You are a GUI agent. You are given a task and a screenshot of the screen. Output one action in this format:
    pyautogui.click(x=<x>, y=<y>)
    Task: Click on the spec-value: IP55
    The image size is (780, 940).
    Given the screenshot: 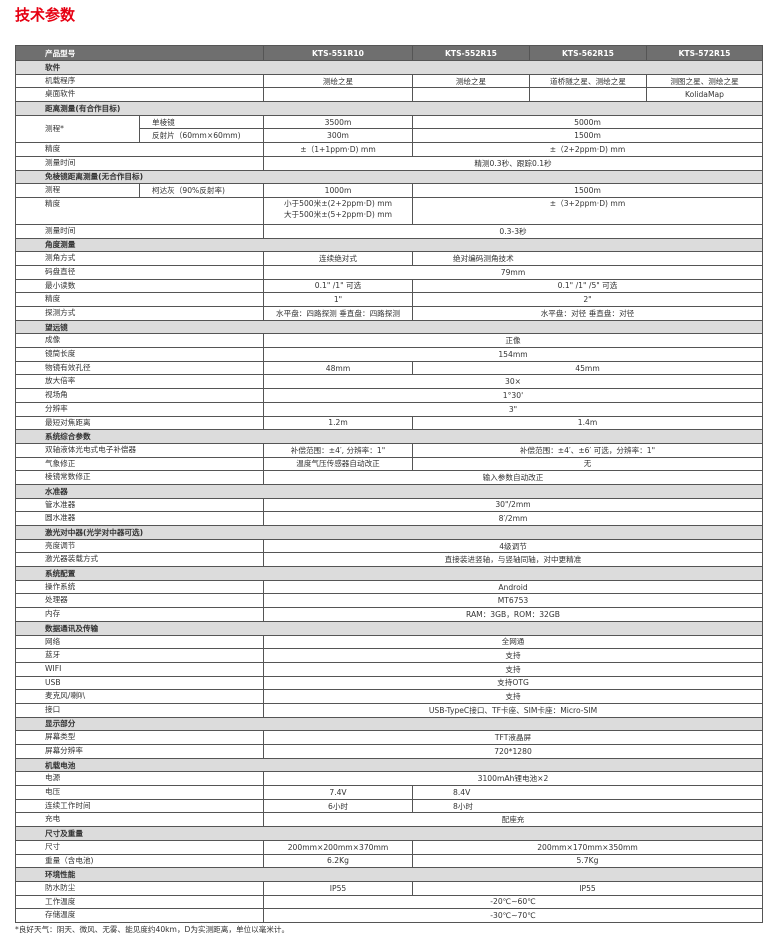 What is the action you would take?
    pyautogui.click(x=338, y=888)
    